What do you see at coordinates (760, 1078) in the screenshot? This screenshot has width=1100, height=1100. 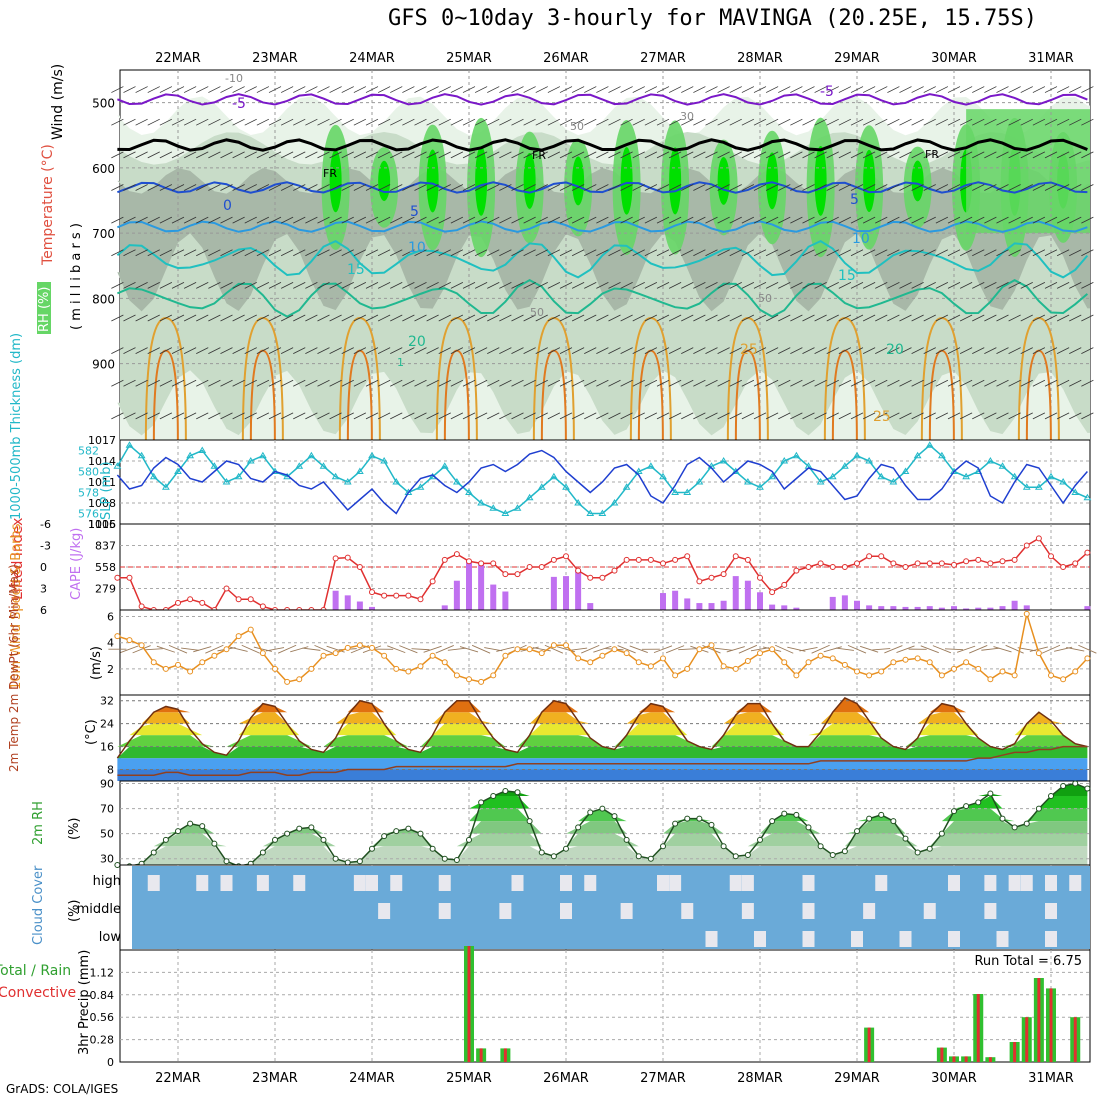 I see `date-label-bottom: 28MAR` at bounding box center [760, 1078].